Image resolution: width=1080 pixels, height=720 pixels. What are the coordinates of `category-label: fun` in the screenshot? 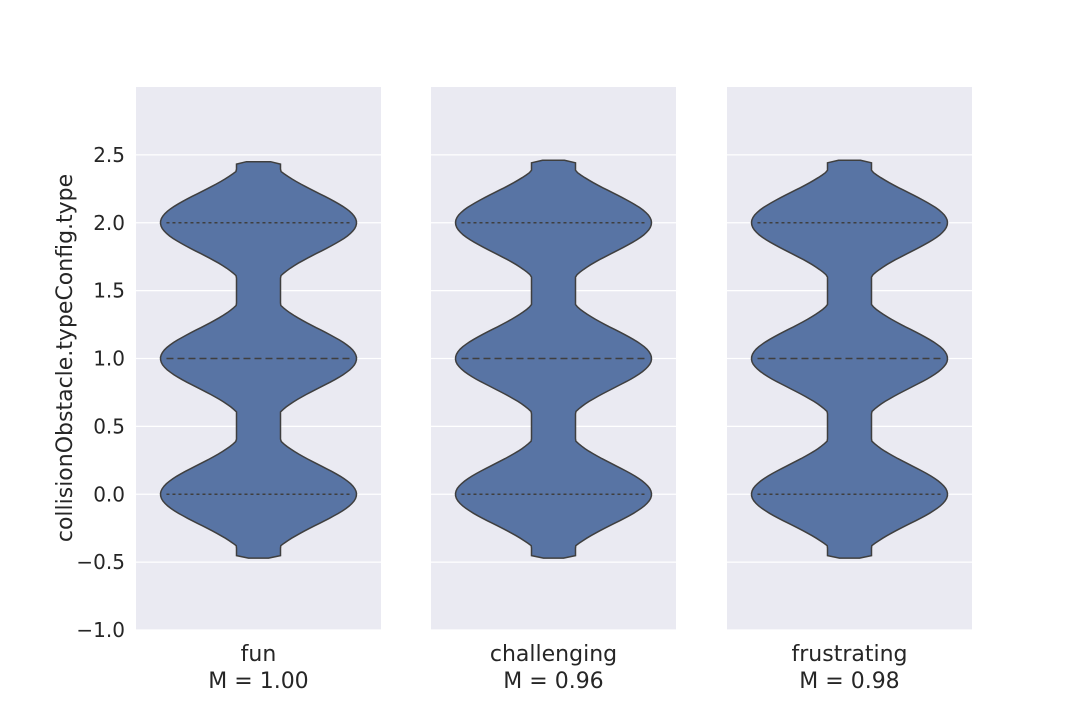 It's located at (259, 654).